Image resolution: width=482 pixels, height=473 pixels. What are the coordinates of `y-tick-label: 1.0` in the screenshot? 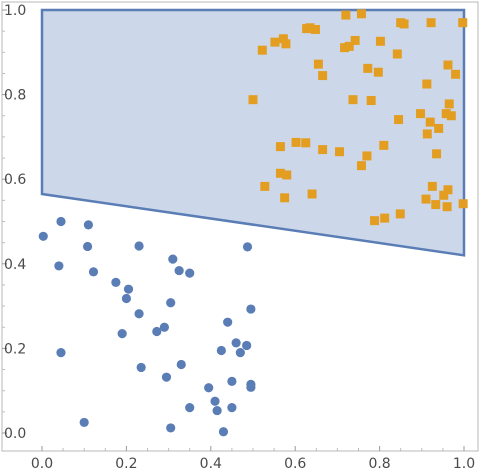 It's located at (15, 11).